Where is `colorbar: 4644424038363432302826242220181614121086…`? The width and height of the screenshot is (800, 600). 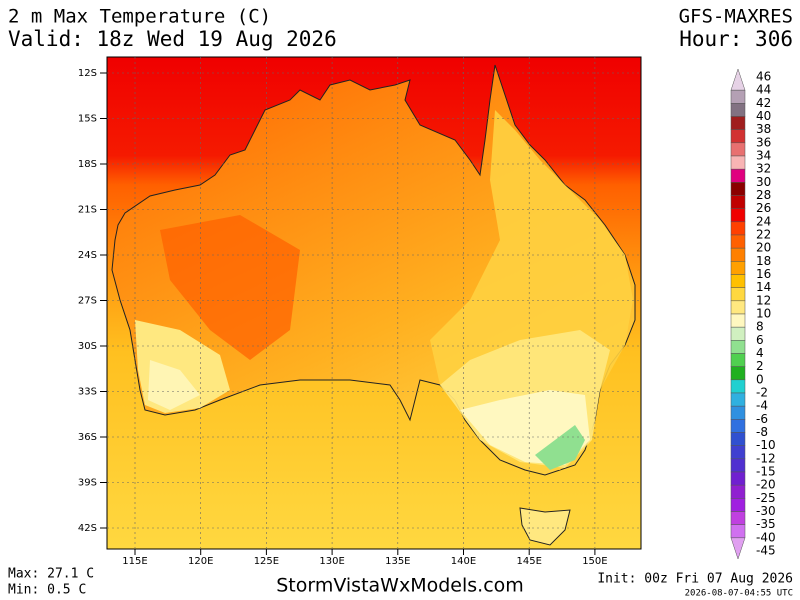
colorbar: 4644424038363432302826242220181614121086… is located at coordinates (753, 314).